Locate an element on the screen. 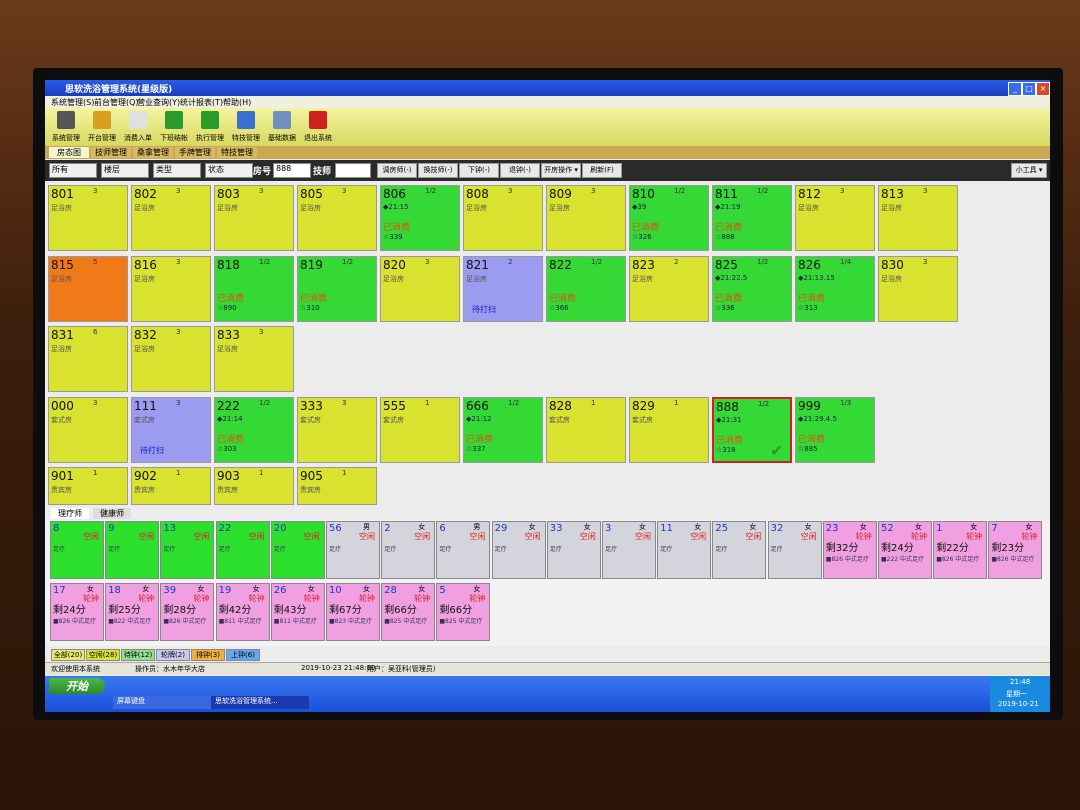 The height and width of the screenshot is (810, 1080). tech-tile: 26 女轮钟 剩43分 ■811 中式足疗 is located at coordinates (297, 612).